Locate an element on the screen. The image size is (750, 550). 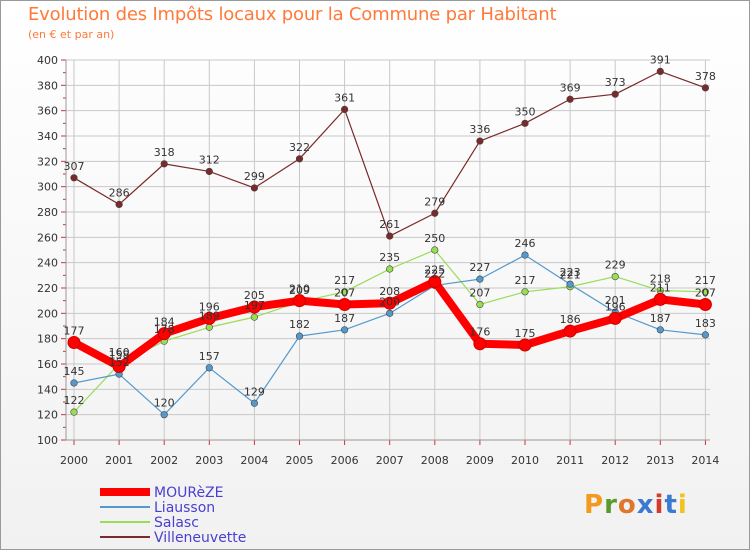
data-label-liausson: 246 is located at coordinates (525, 243).